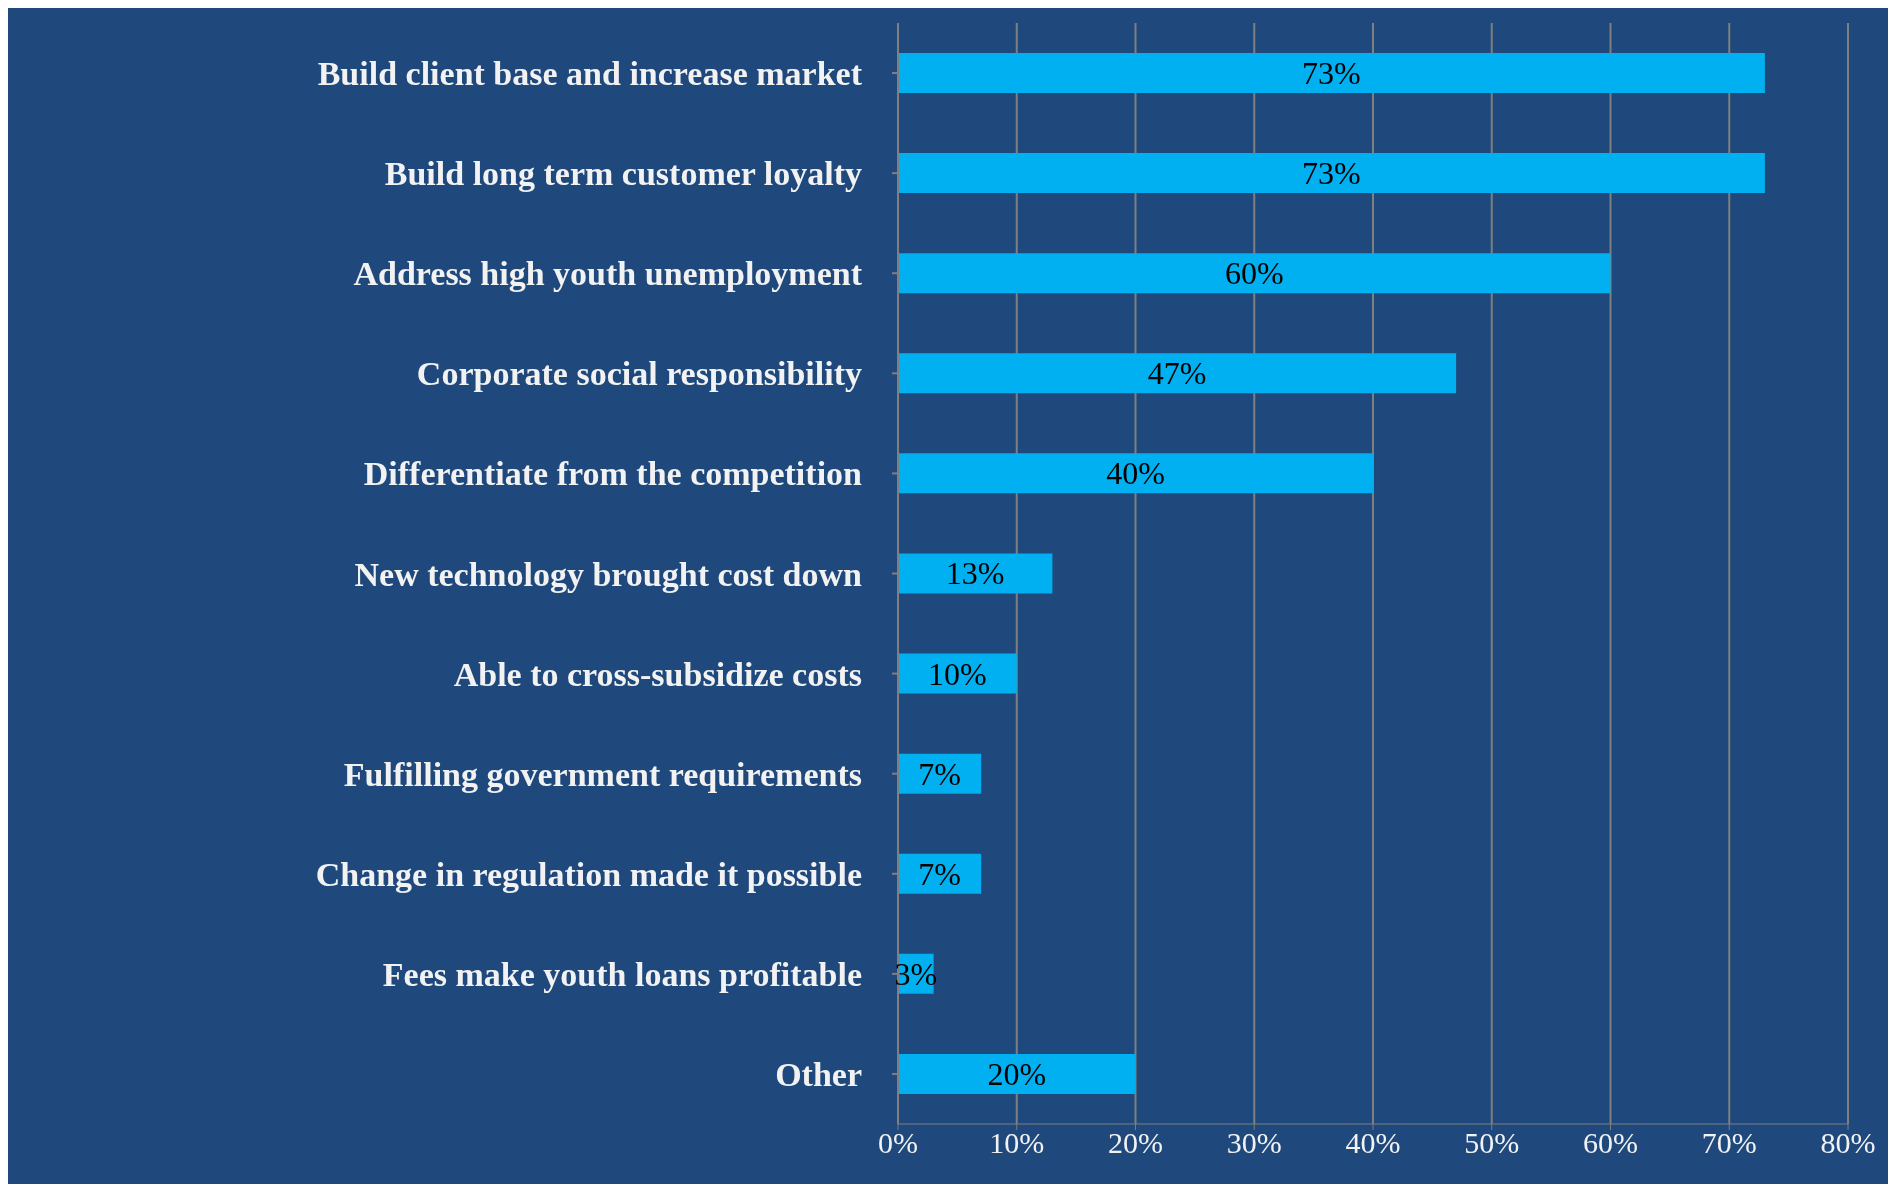 Image resolution: width=1903 pixels, height=1192 pixels. I want to click on data-label: 60%, so click(1254, 273).